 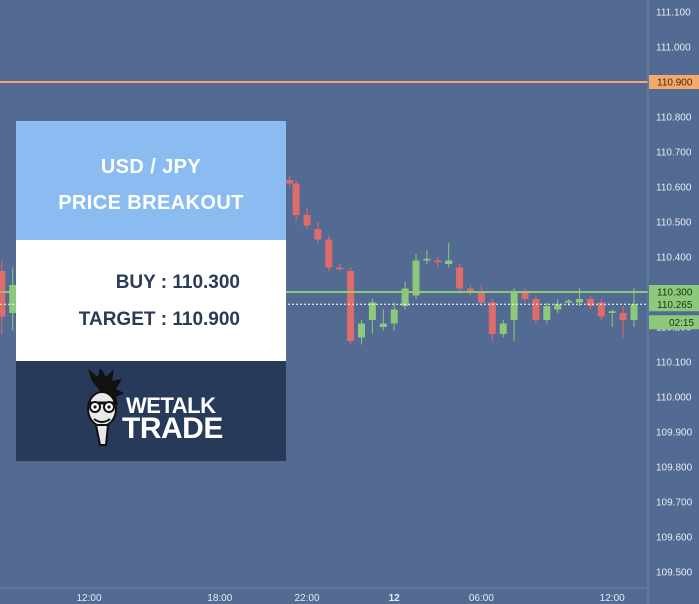 I want to click on brand-footer: WETALK TRADE, so click(x=151, y=411).